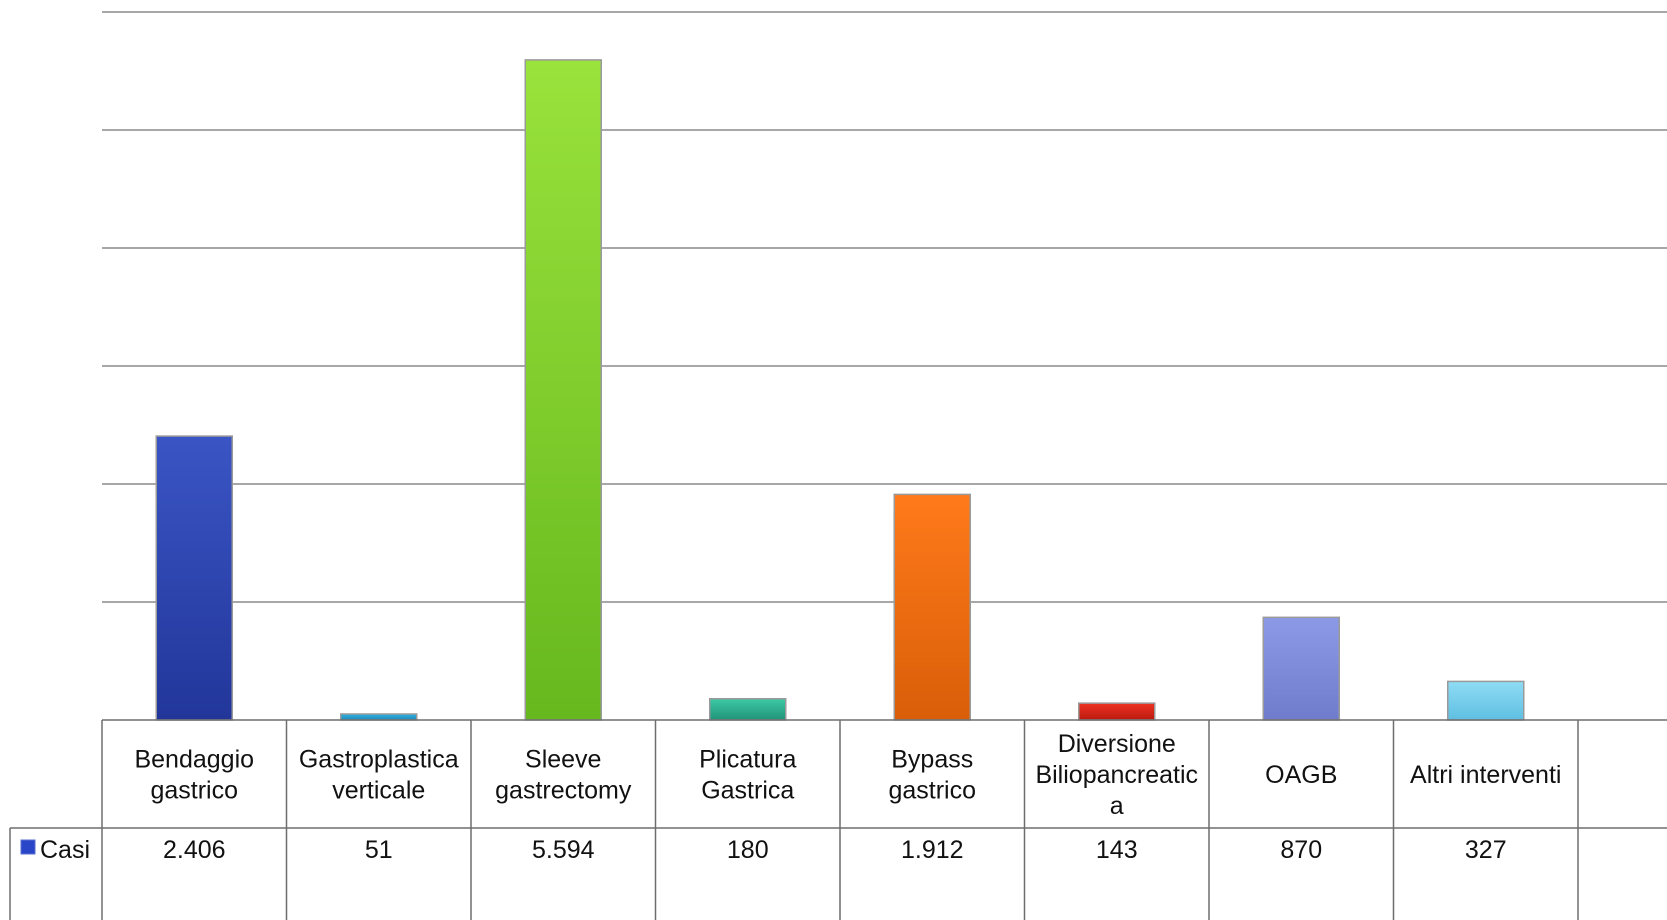  Describe the element at coordinates (747, 775) in the screenshot. I see `category-label: Plicatura Gastrica` at that location.